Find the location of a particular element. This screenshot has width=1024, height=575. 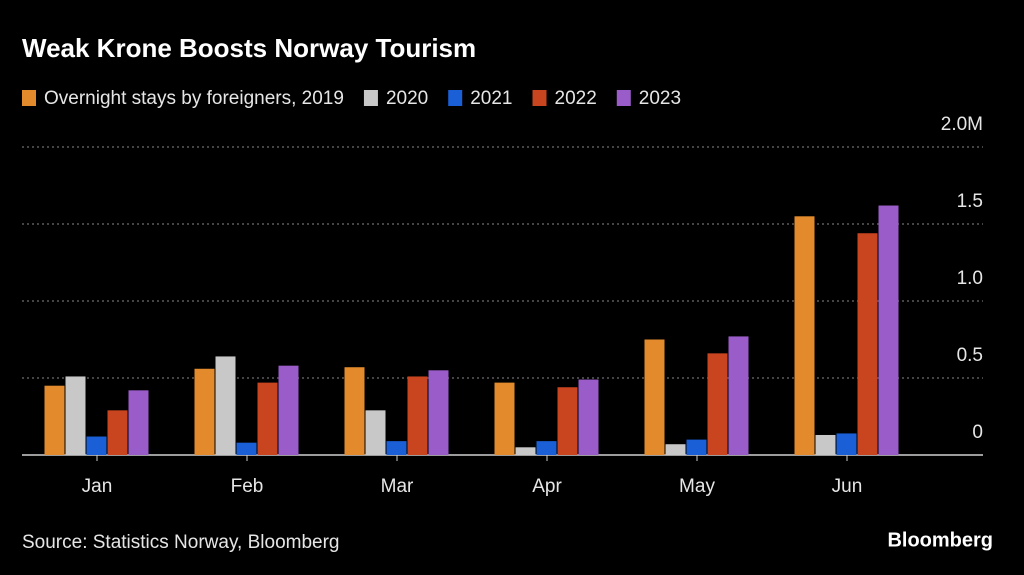

legend-label: 2023 is located at coordinates (660, 98).